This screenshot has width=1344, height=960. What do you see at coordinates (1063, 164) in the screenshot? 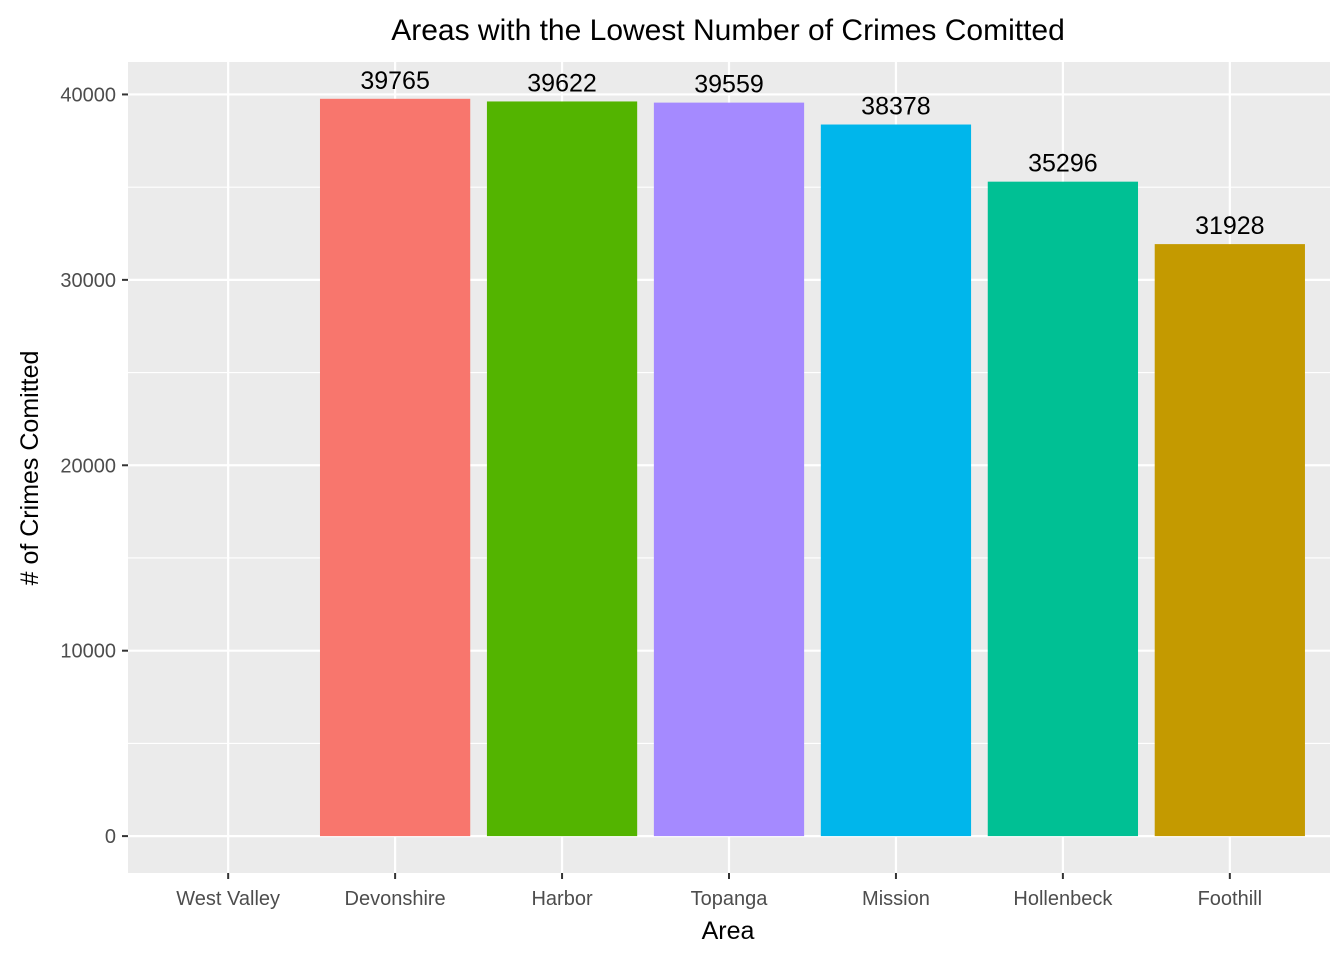
I see `data-label: 35296` at bounding box center [1063, 164].